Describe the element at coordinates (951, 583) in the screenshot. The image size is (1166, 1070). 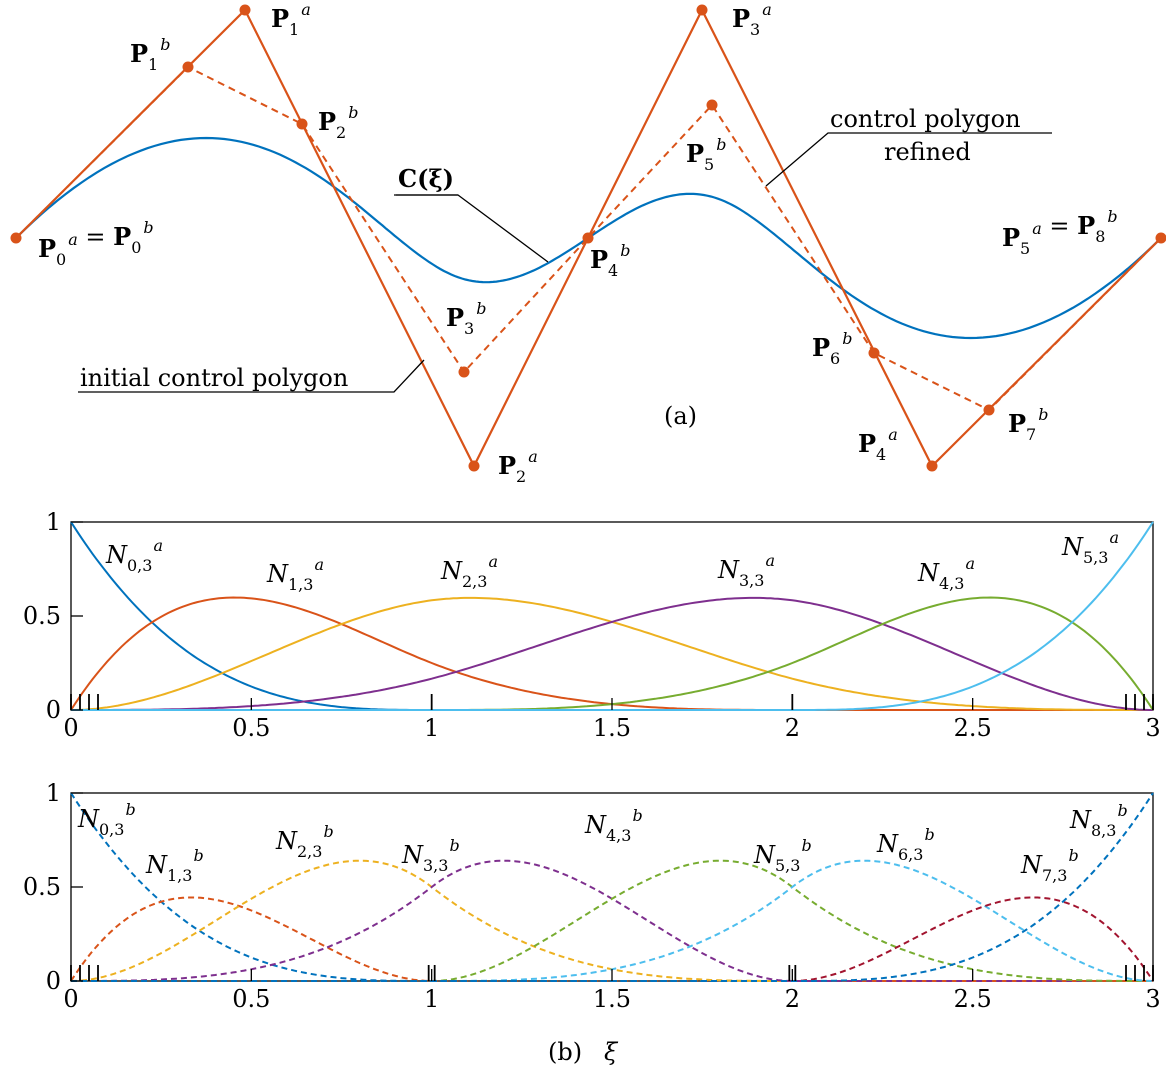
I see `series-label-subscript: 4,3` at that location.